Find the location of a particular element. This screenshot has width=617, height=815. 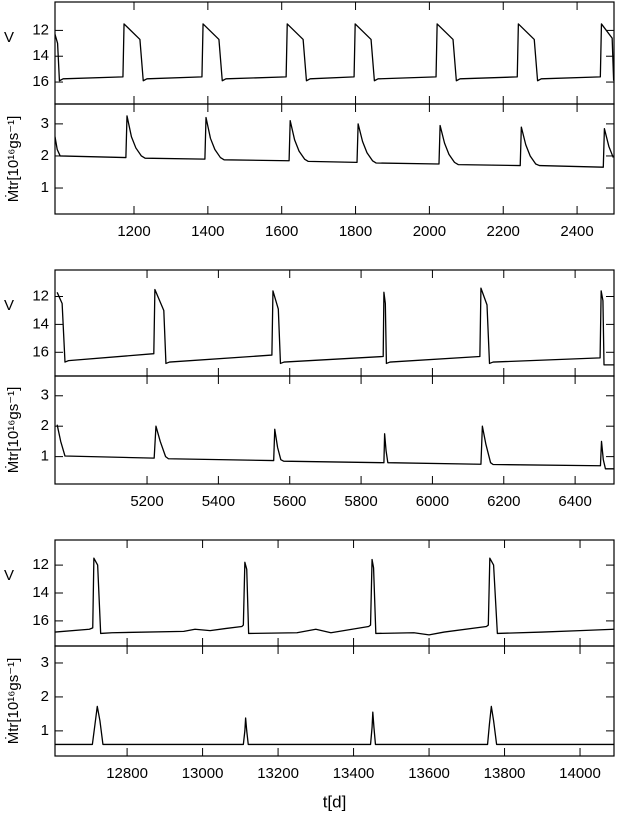

x-tick-label: 5400 is located at coordinates (218, 501).